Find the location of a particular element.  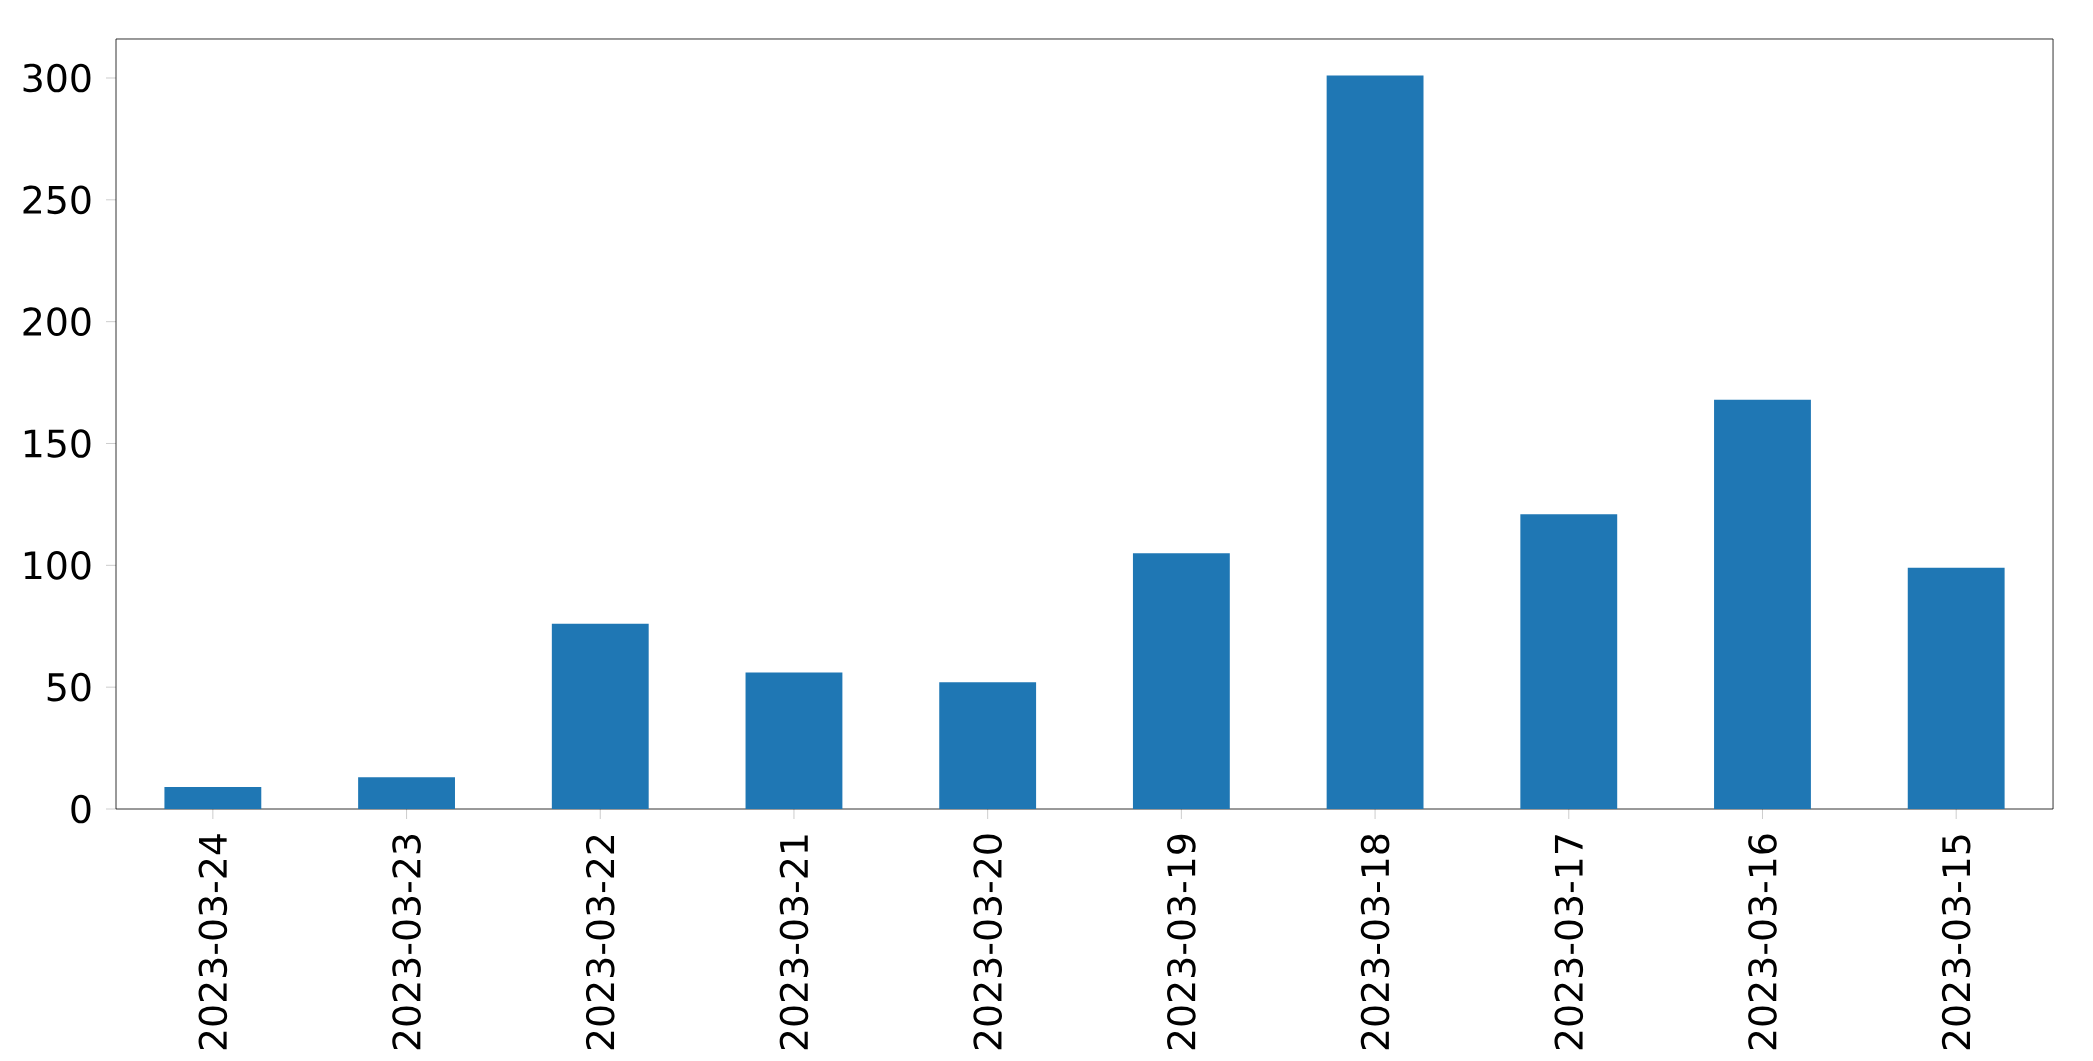

y-tick-label: 0 is located at coordinates (81, 809).